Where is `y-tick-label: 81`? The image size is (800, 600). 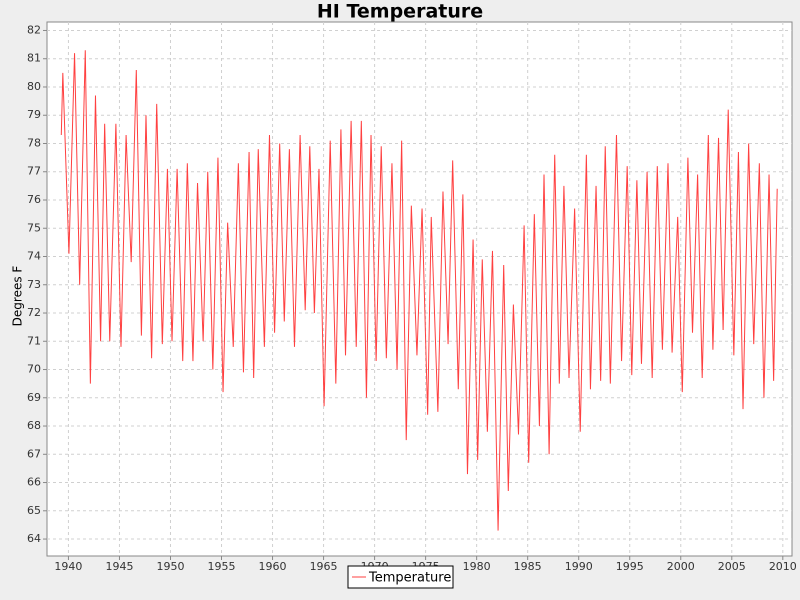 y-tick-label: 81 is located at coordinates (34, 58).